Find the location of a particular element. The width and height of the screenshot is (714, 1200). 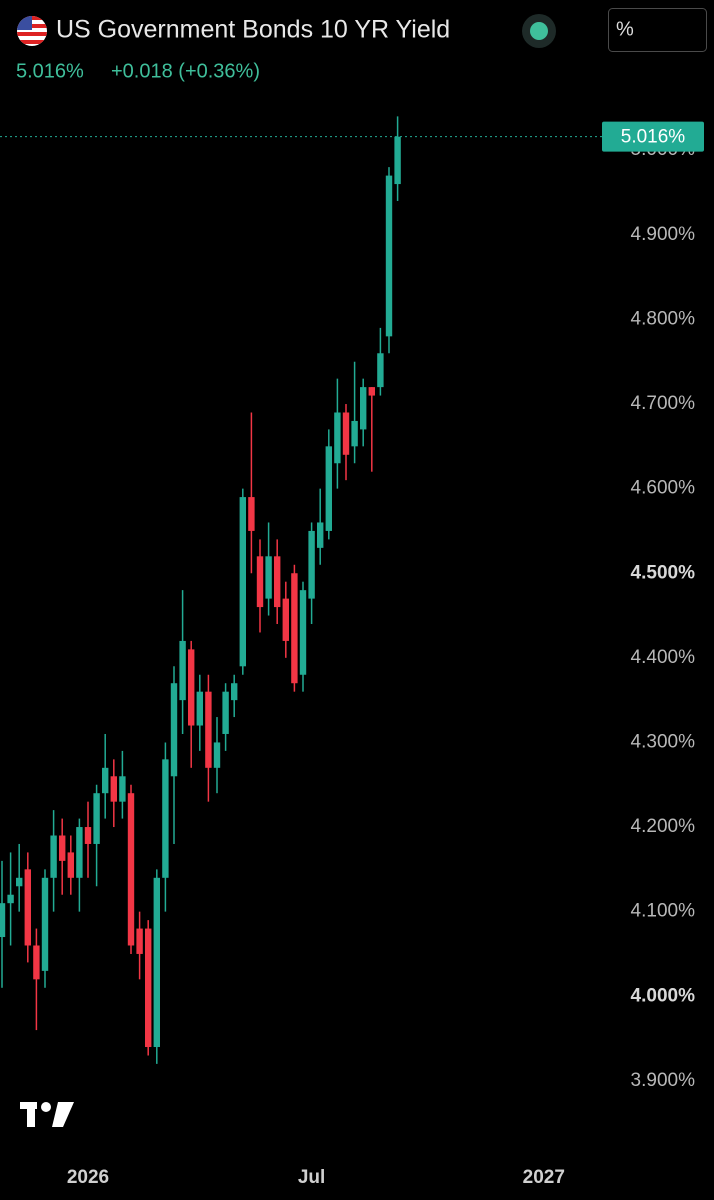

y-tick-label: 4.500% is located at coordinates (663, 572).